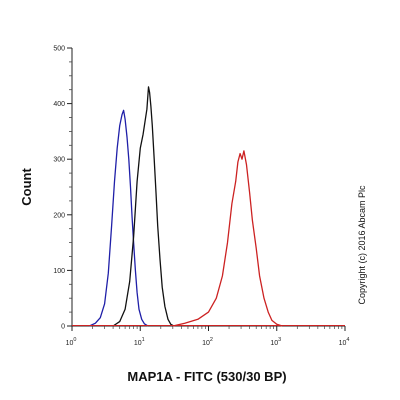 The height and width of the screenshot is (400, 400). What do you see at coordinates (139, 342) in the screenshot?
I see `x-tick-label: 10¹` at bounding box center [139, 342].